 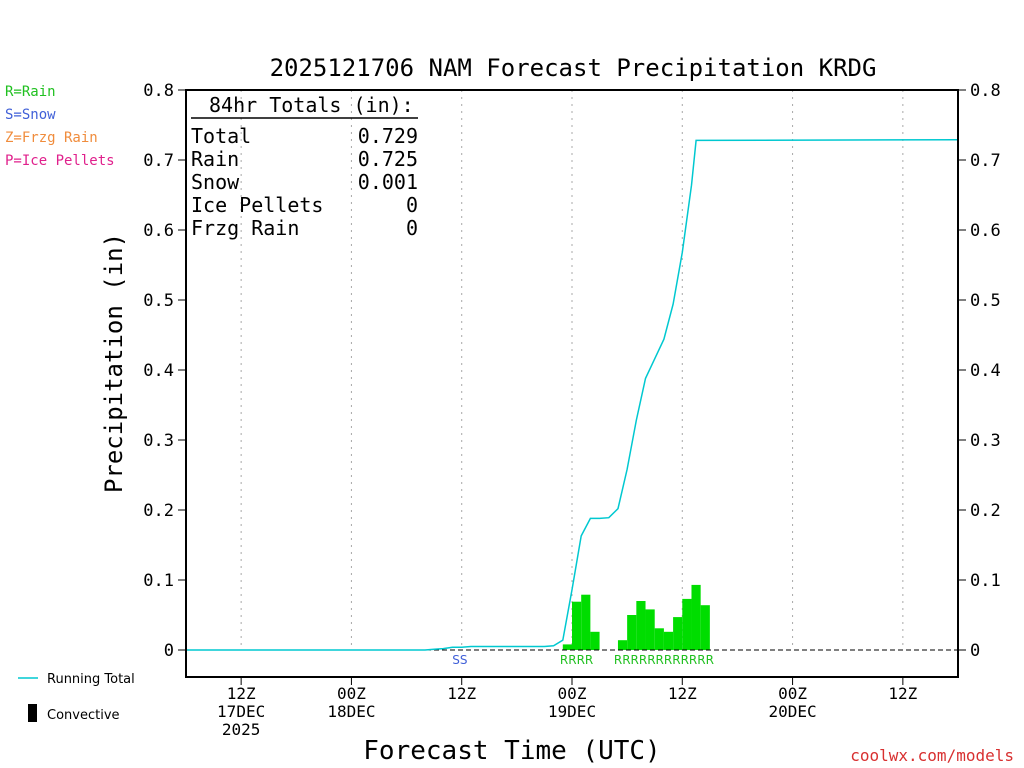 What do you see at coordinates (388, 136) in the screenshot?
I see `totals-row-value: 0.729` at bounding box center [388, 136].